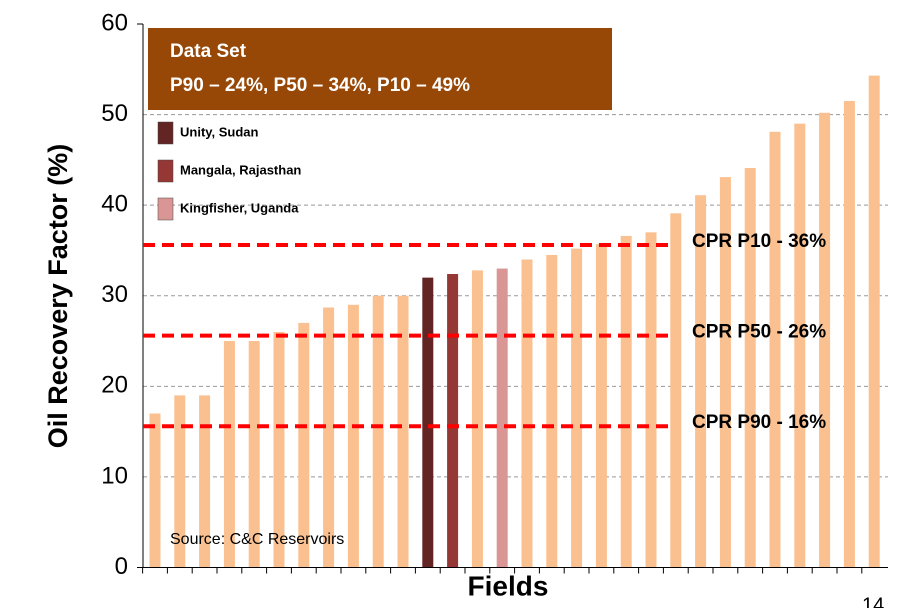 This screenshot has height=608, width=897. I want to click on y-tick-label: 40, so click(114, 204).